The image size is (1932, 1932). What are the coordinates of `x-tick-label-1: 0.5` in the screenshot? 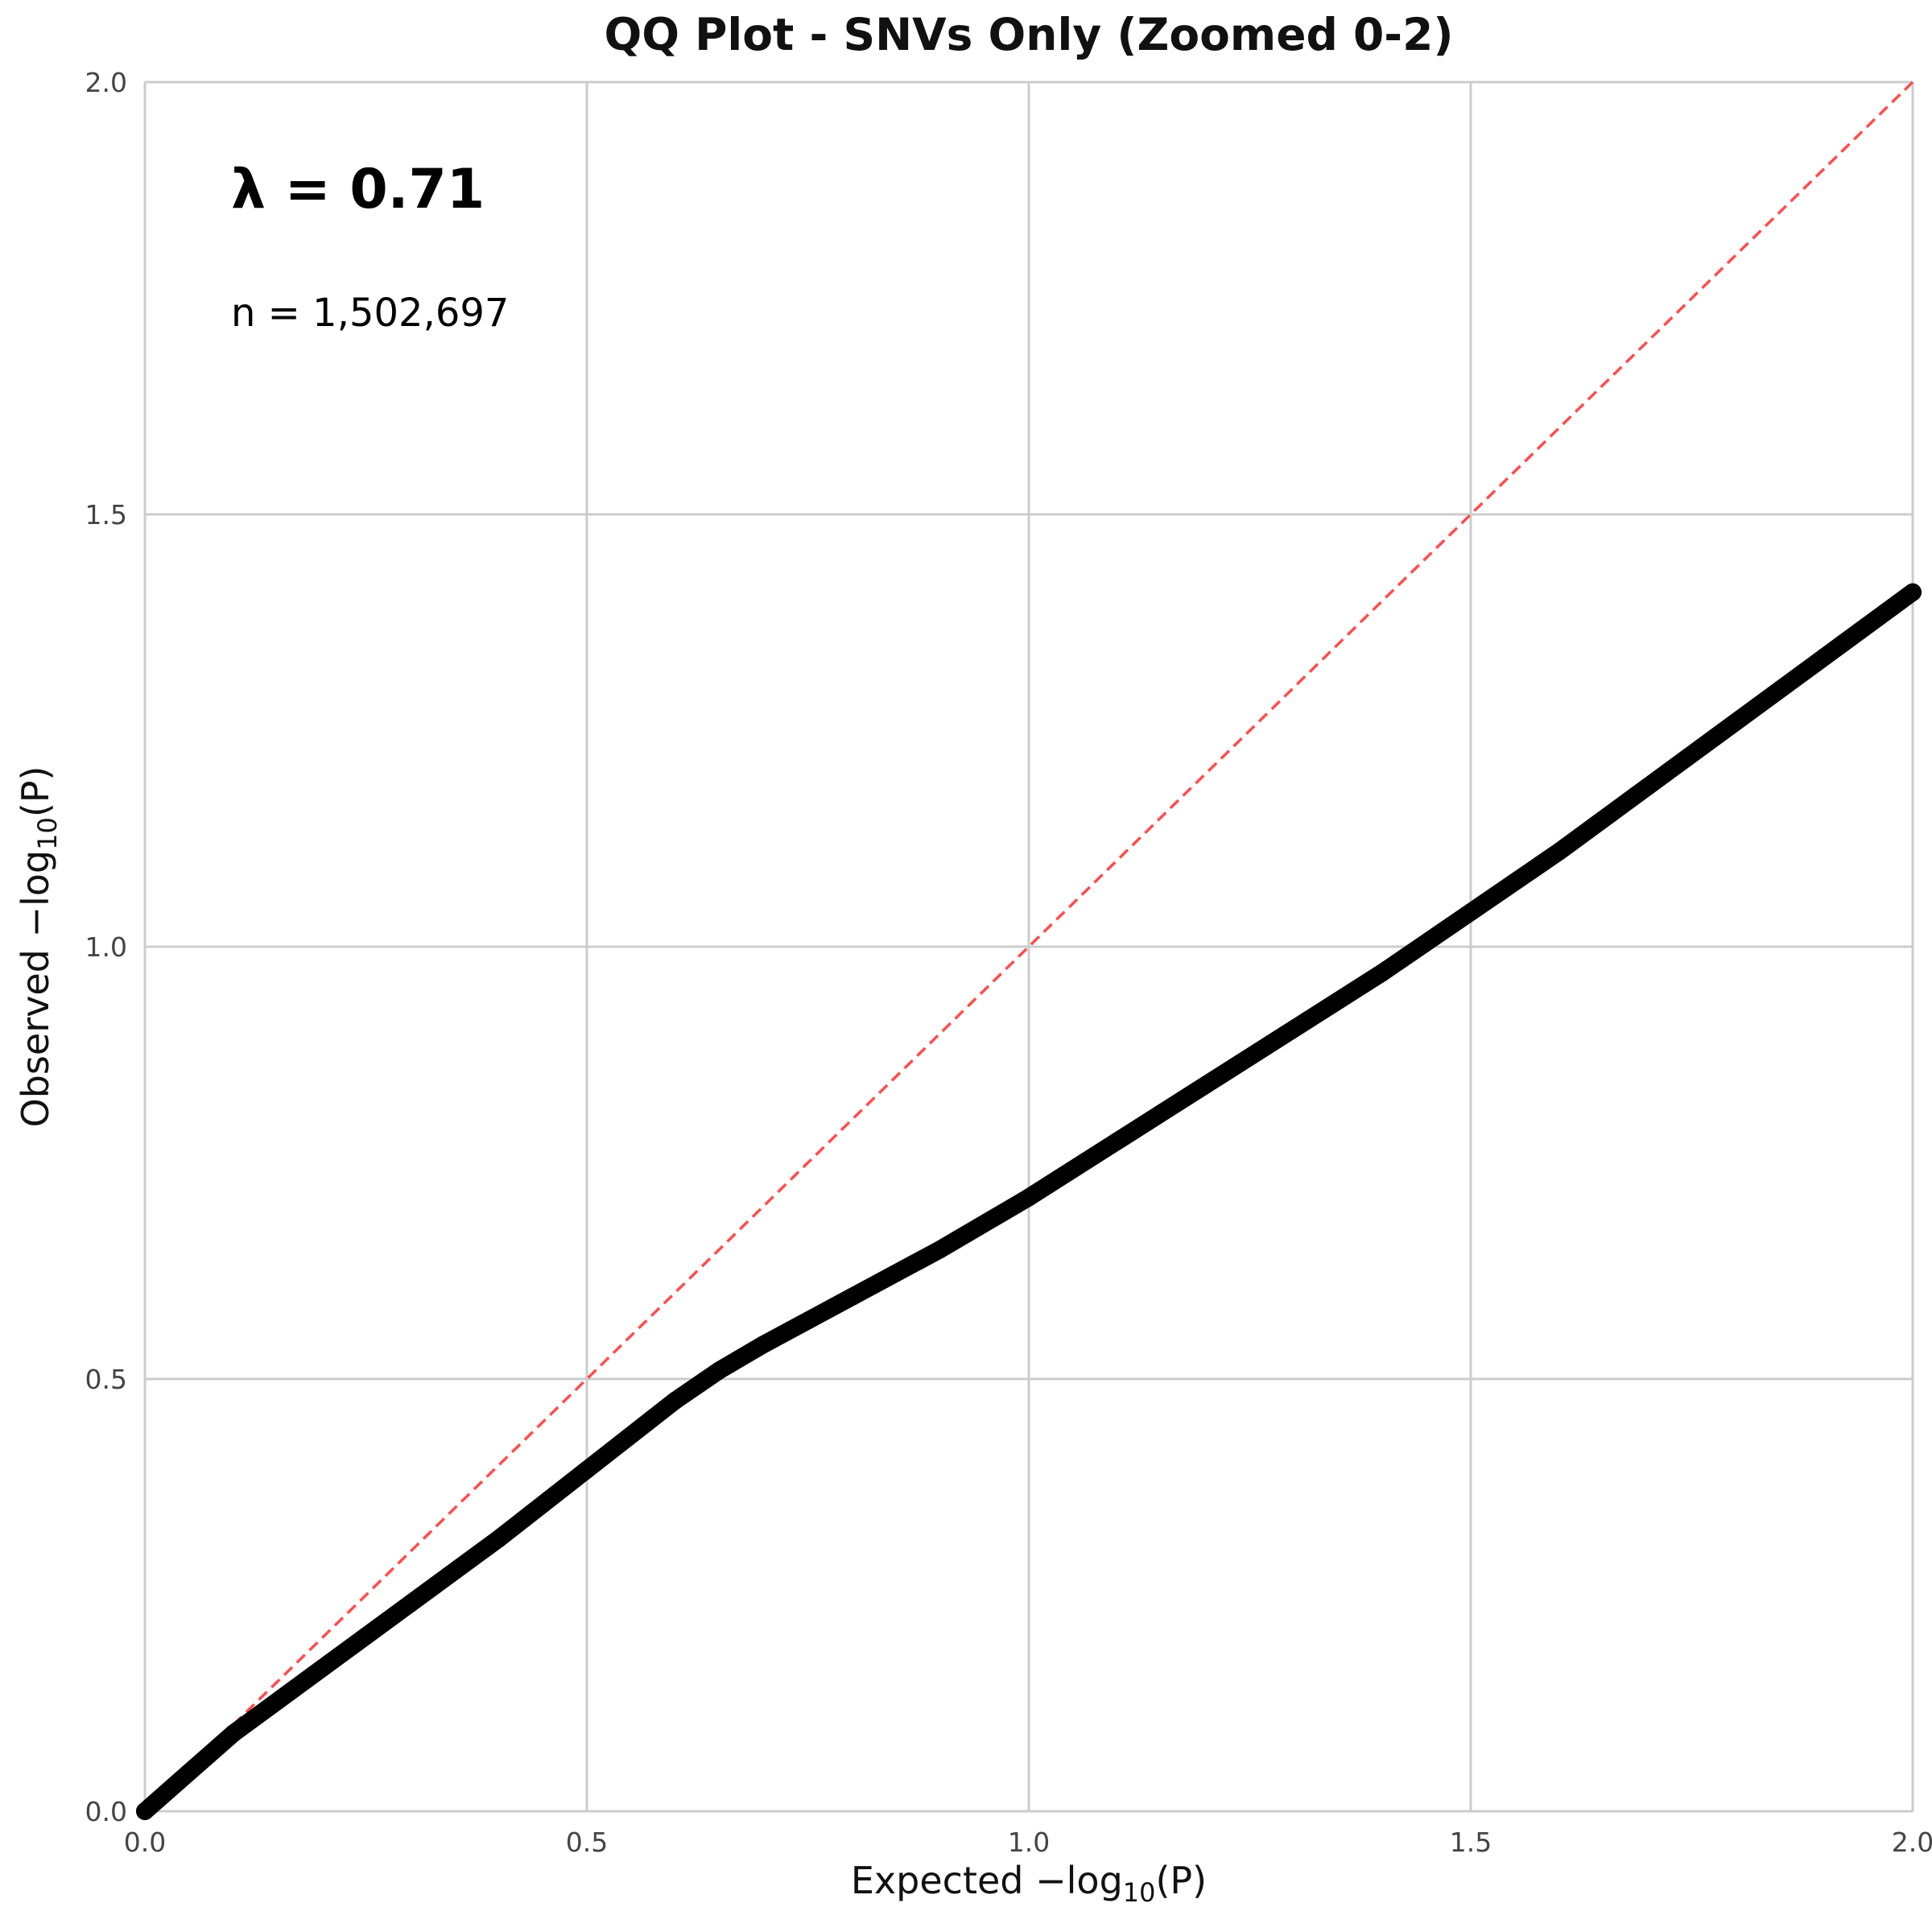 It's located at (587, 1842).